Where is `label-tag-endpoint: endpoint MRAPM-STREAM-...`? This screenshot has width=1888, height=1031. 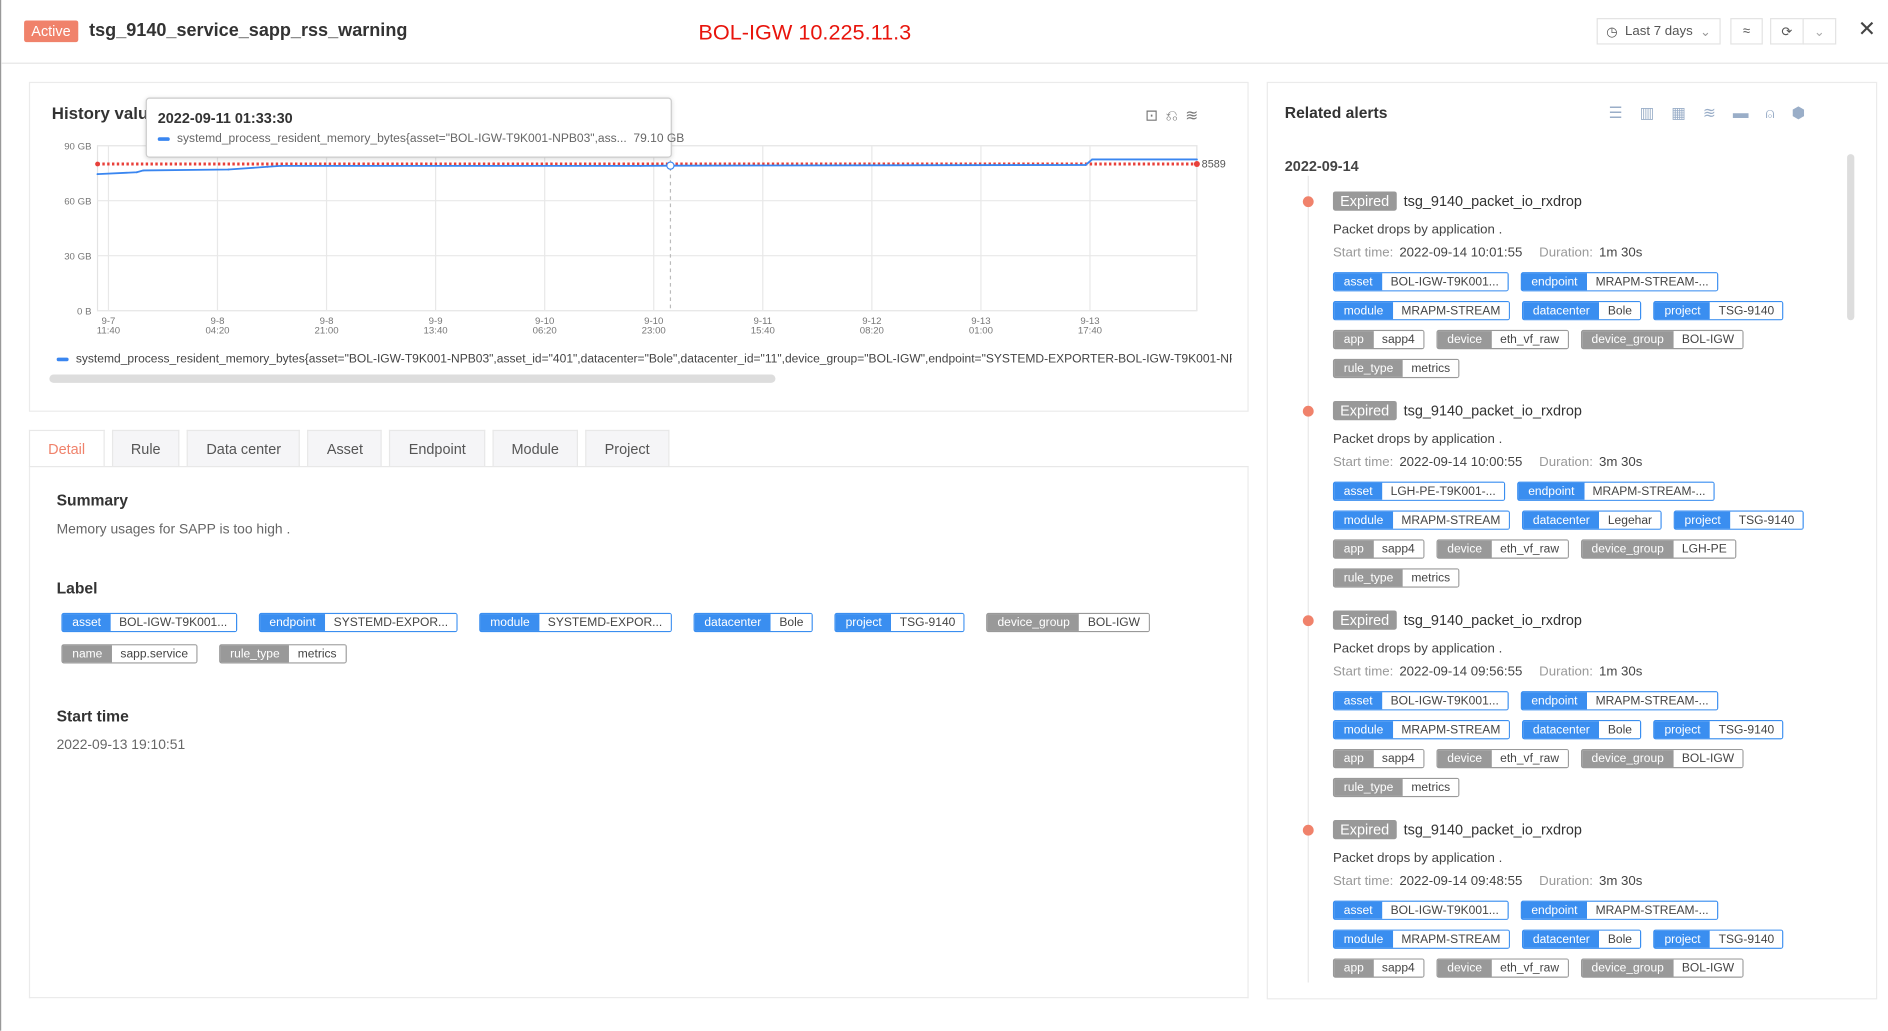
label-tag-endpoint: endpoint MRAPM-STREAM-... is located at coordinates (1616, 491).